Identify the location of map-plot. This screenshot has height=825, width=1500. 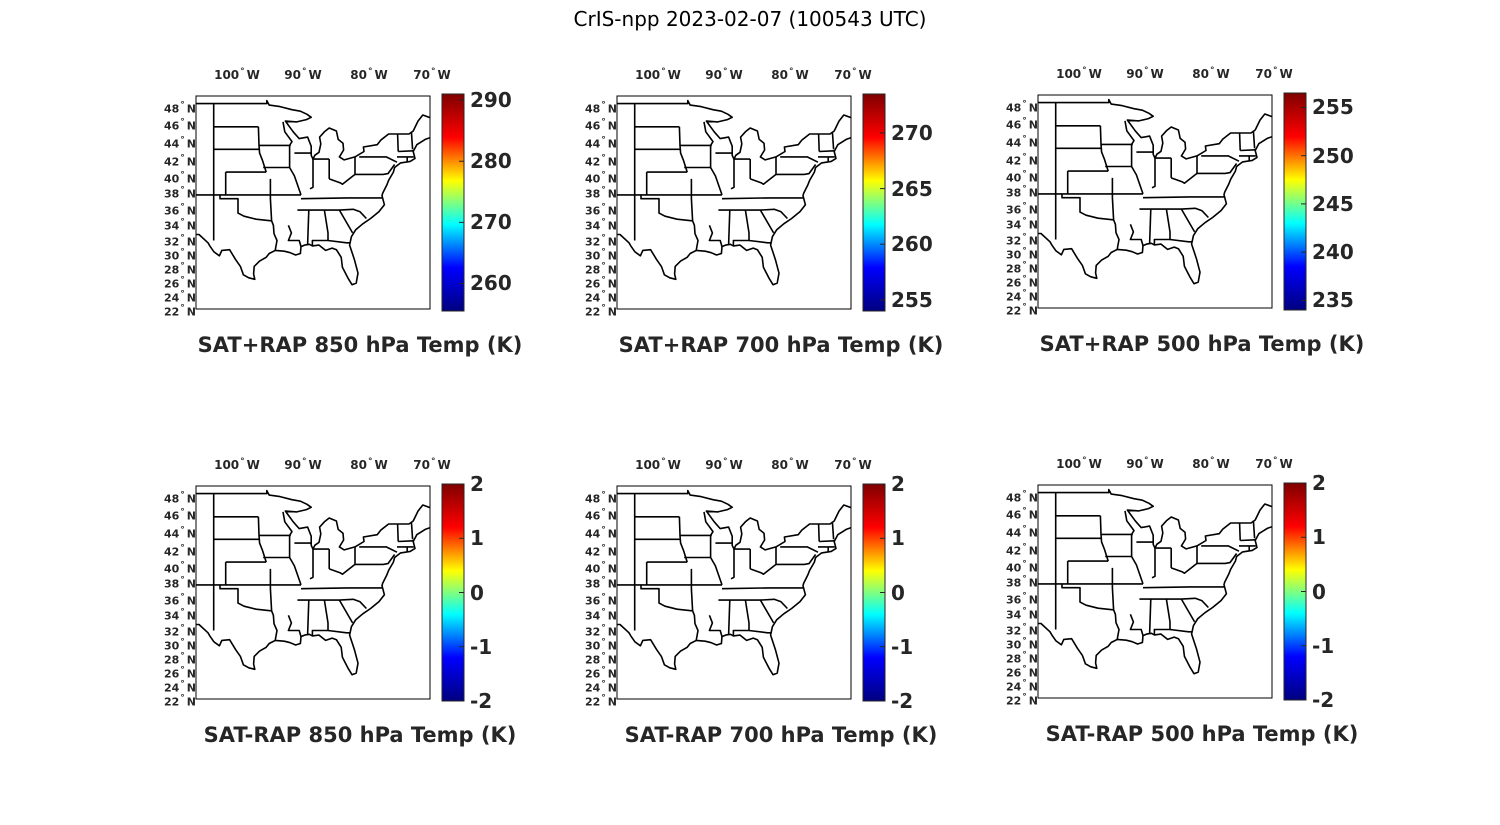
(330, 202).